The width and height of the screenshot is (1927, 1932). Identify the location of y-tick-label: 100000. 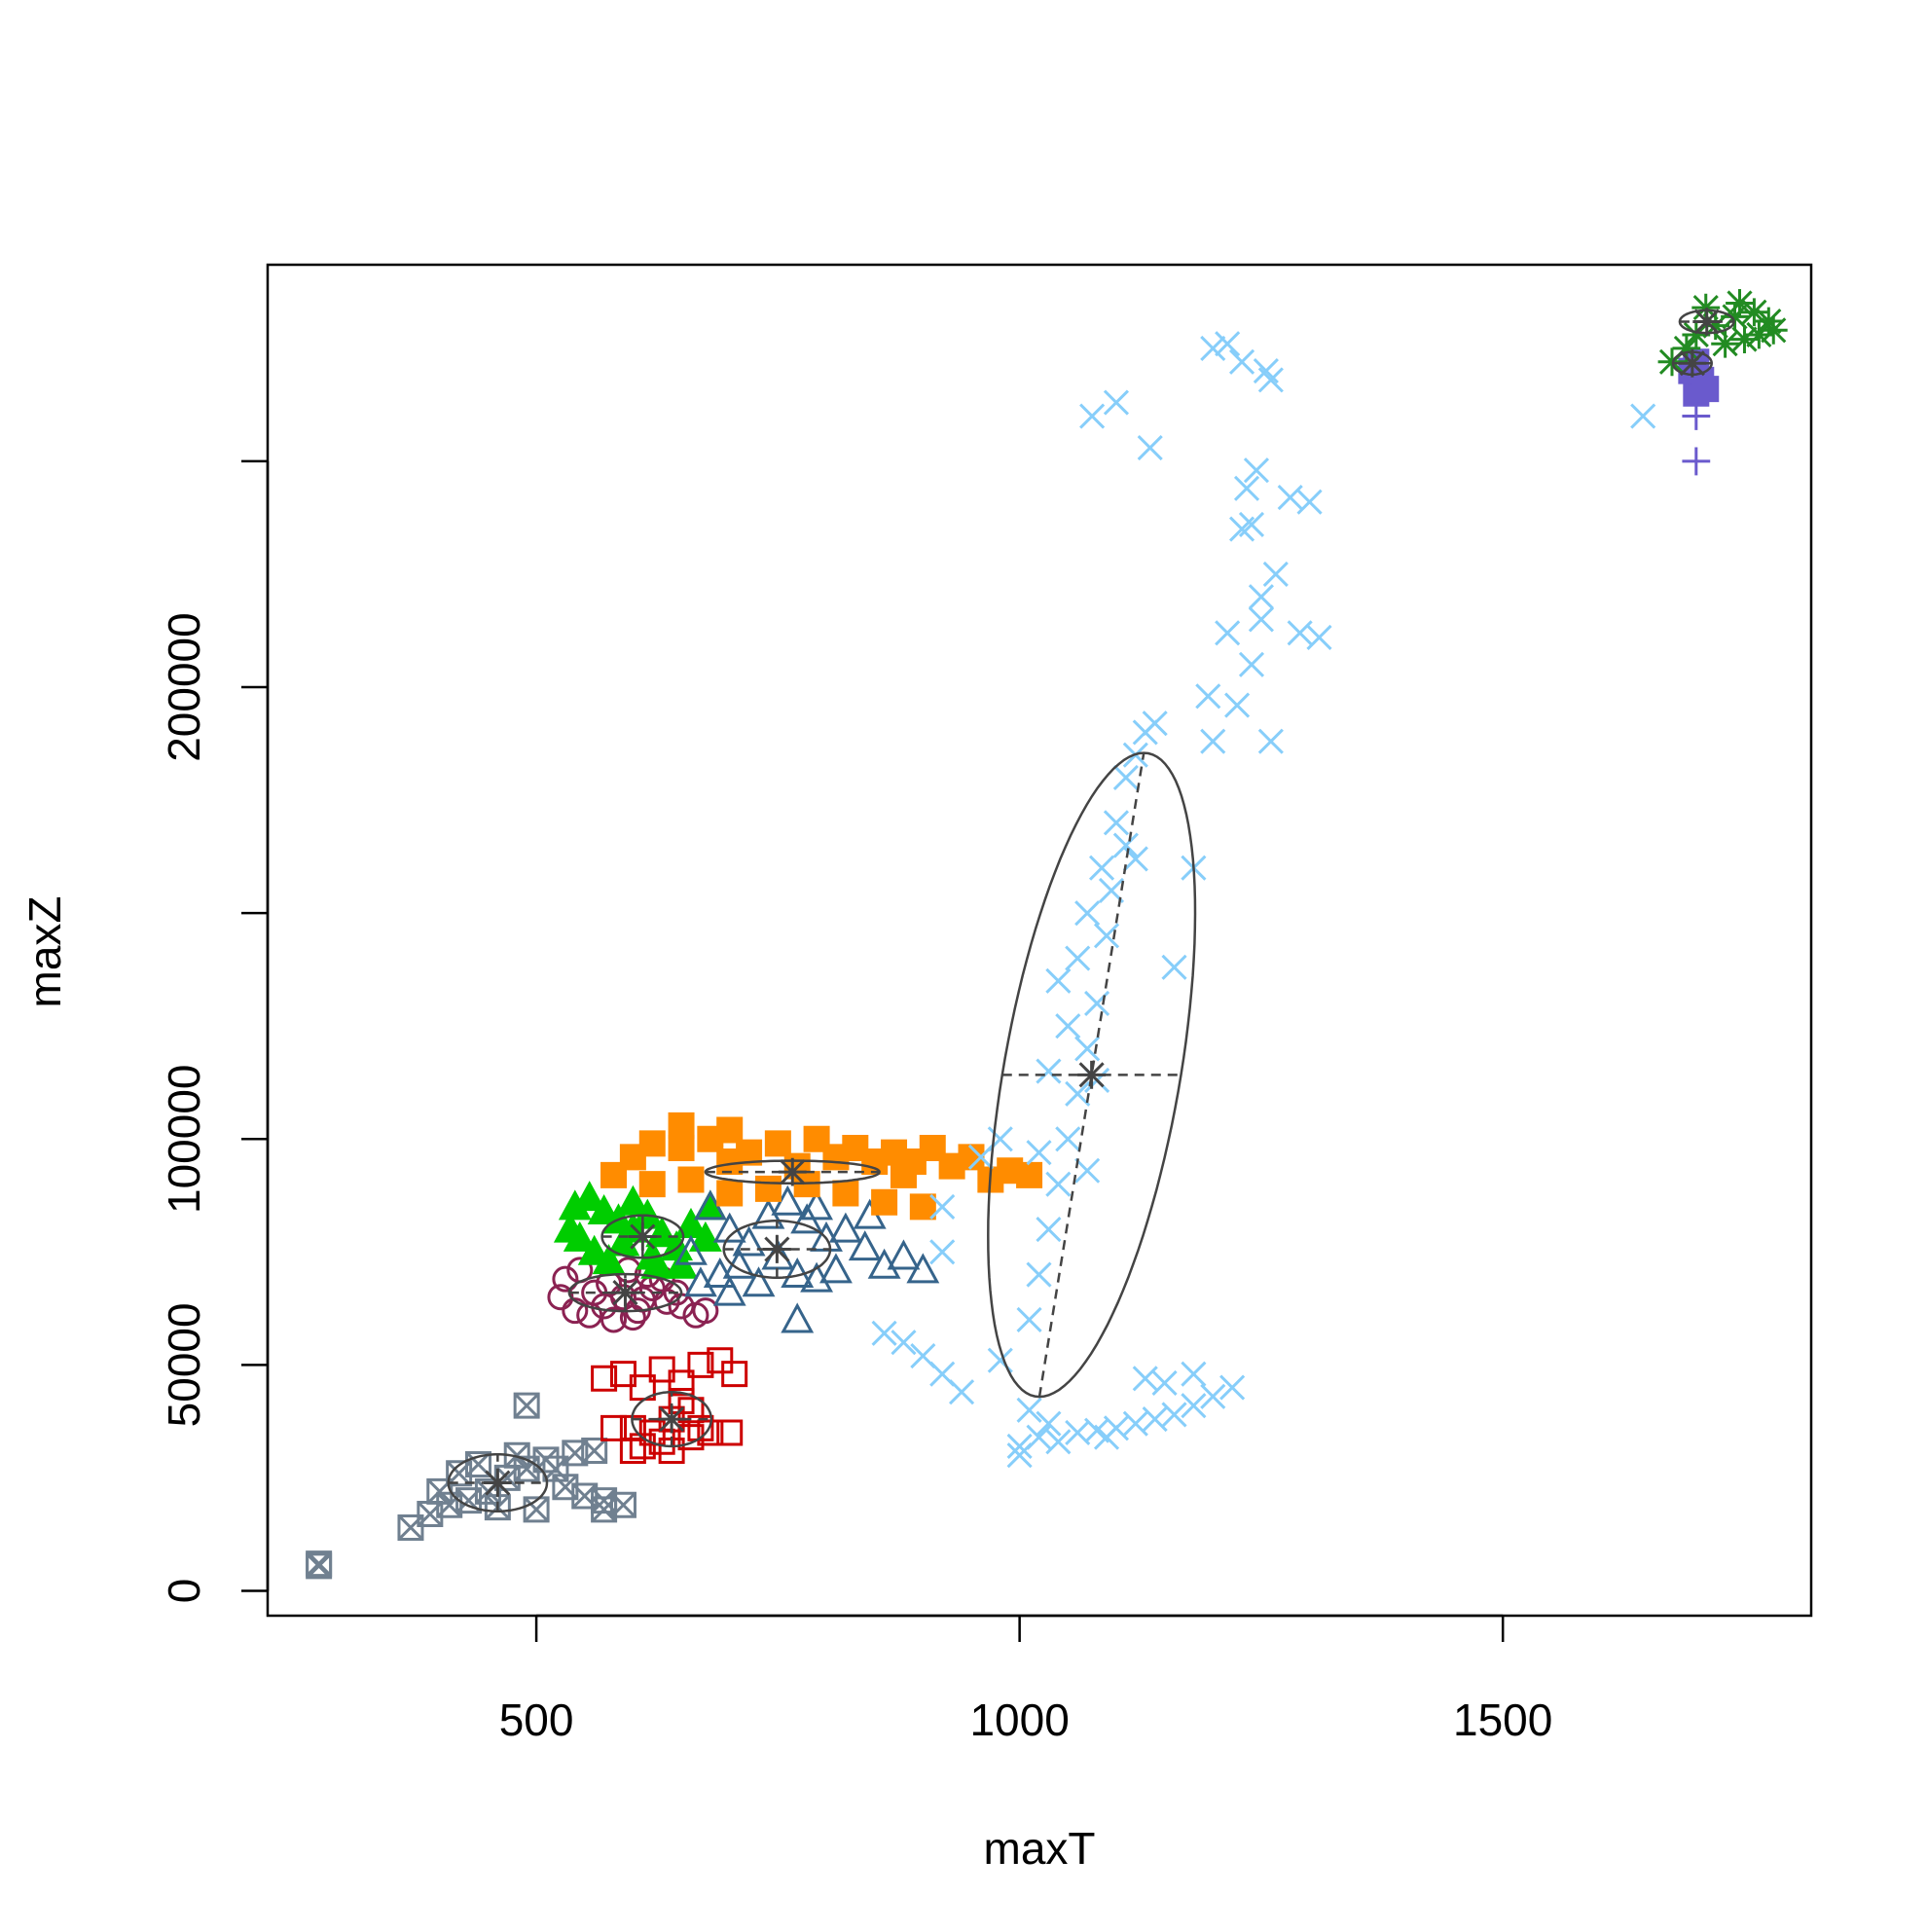
(184, 1140).